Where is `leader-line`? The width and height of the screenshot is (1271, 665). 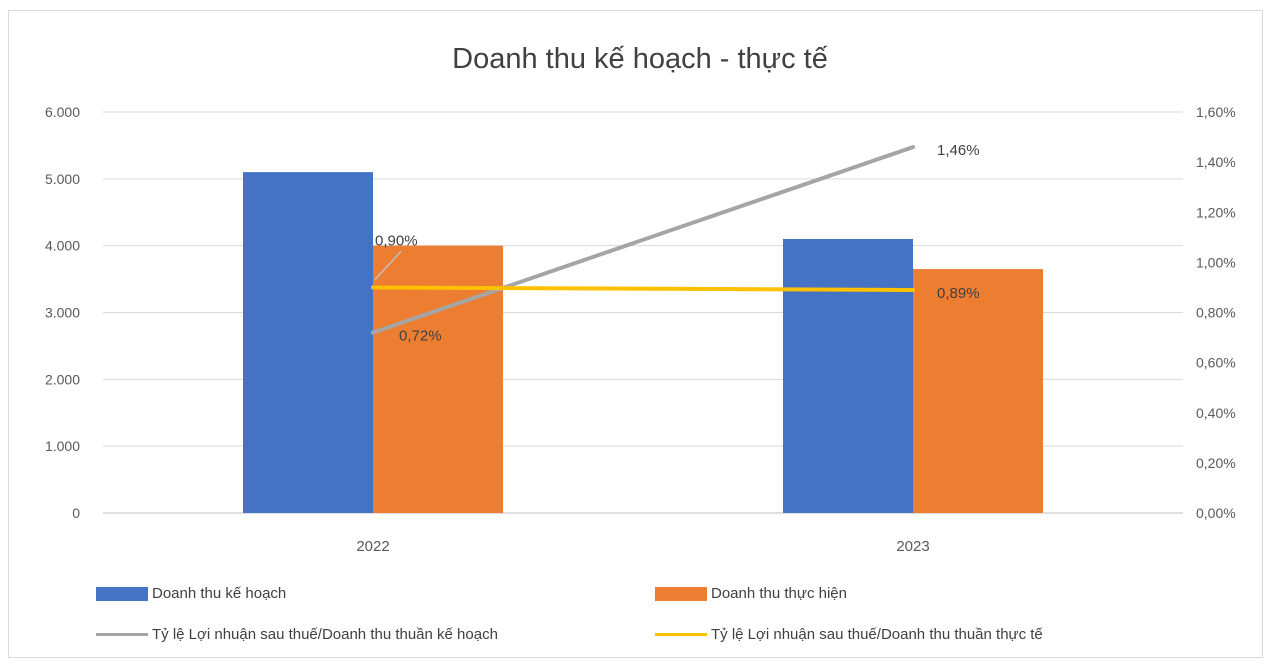 leader-line is located at coordinates (388, 265).